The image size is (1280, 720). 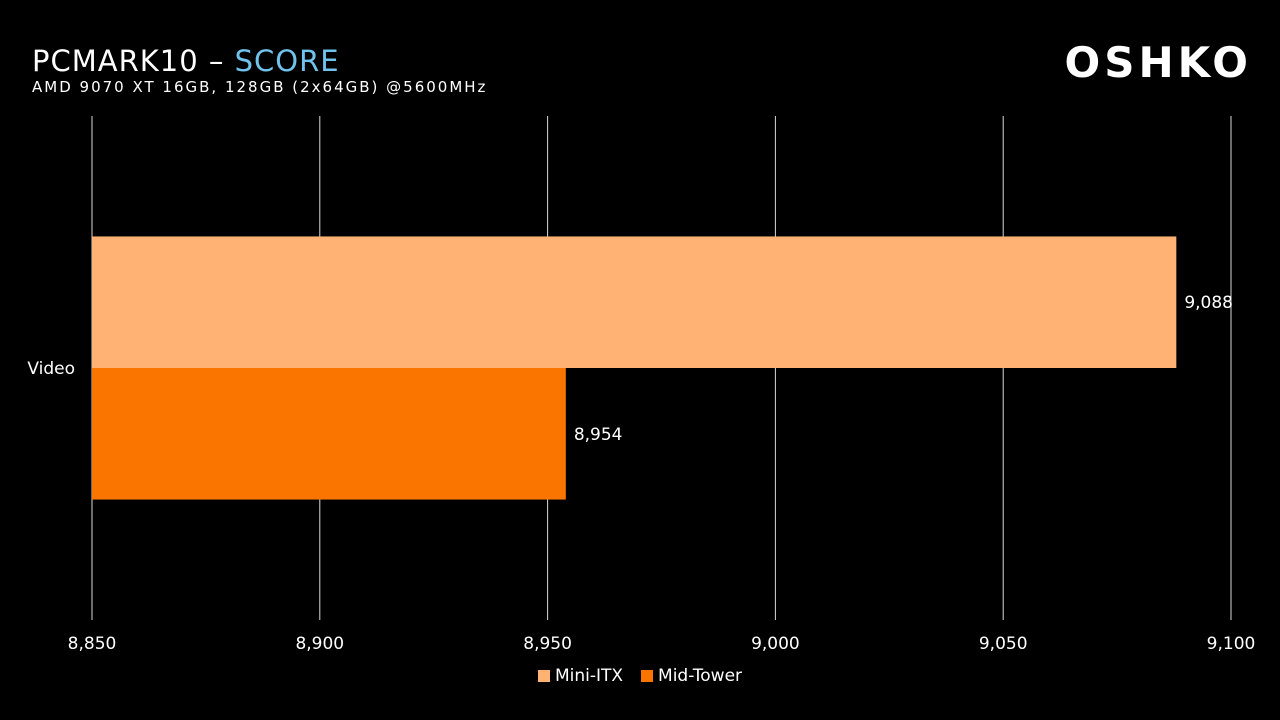 I want to click on legend-item: Mini-ITX, so click(x=580, y=676).